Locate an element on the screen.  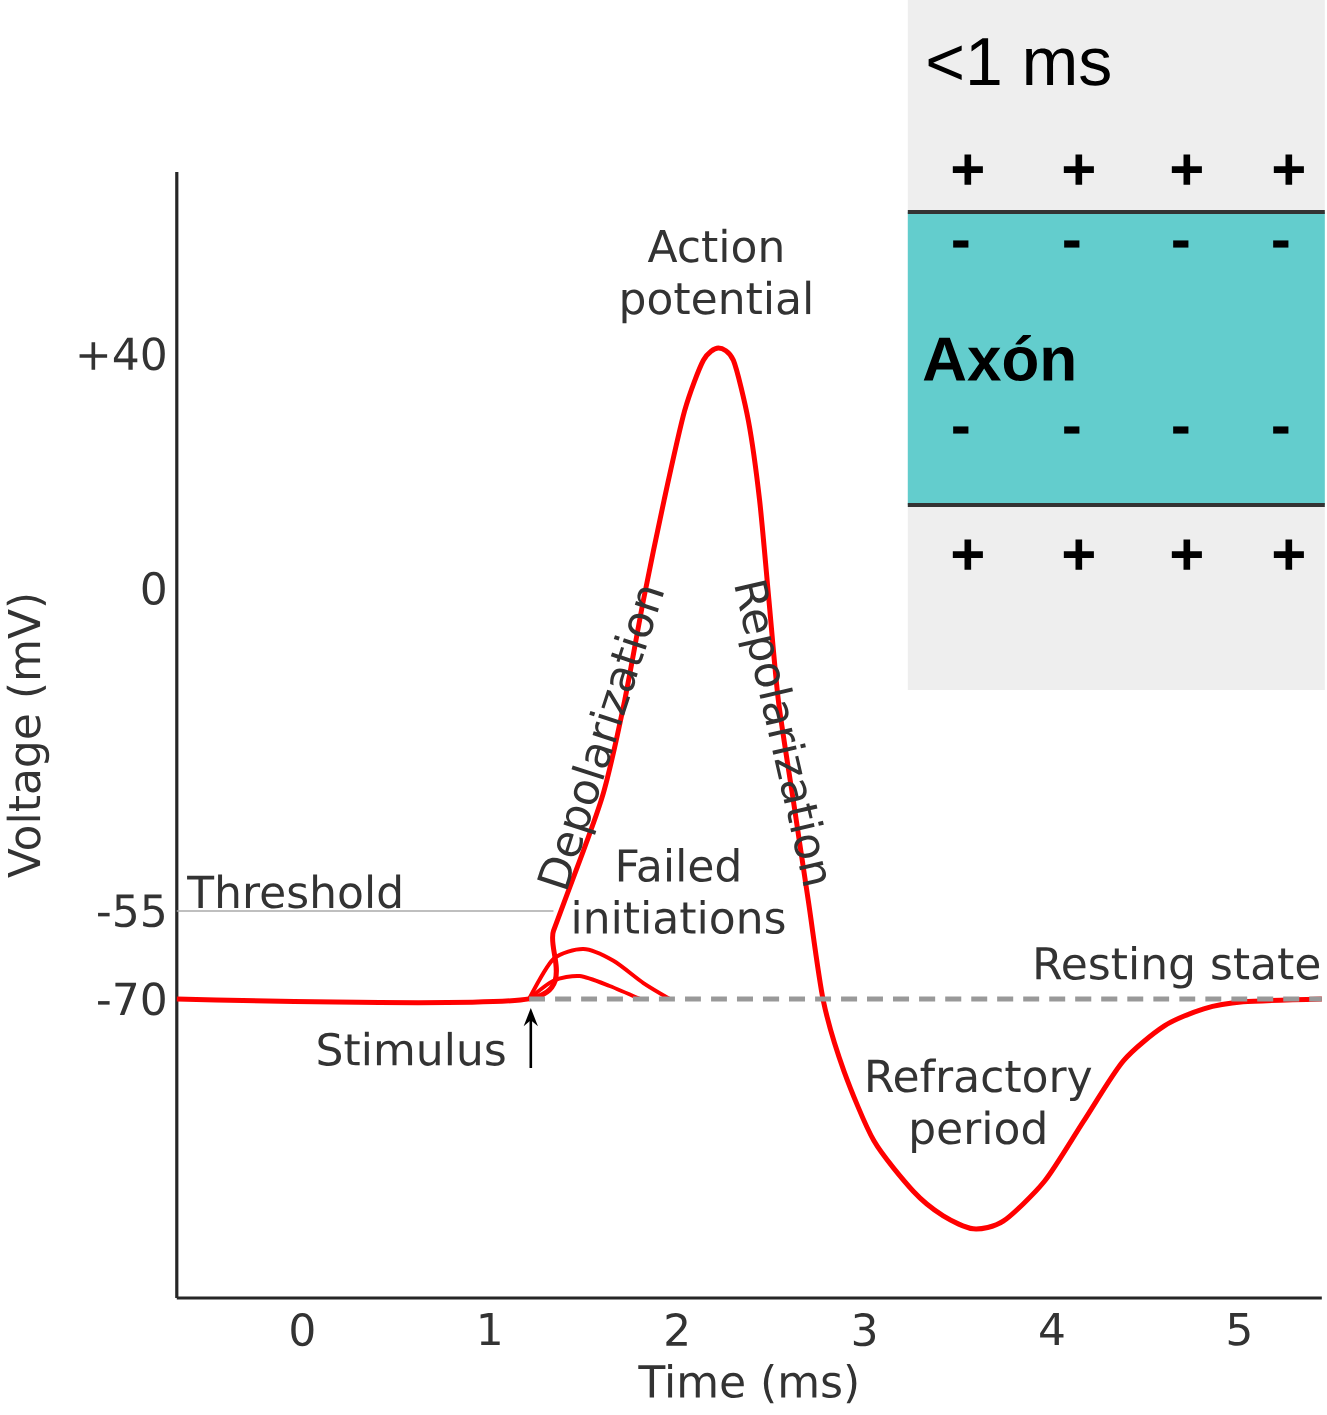
y-tick-label: 0 is located at coordinates (153, 588).